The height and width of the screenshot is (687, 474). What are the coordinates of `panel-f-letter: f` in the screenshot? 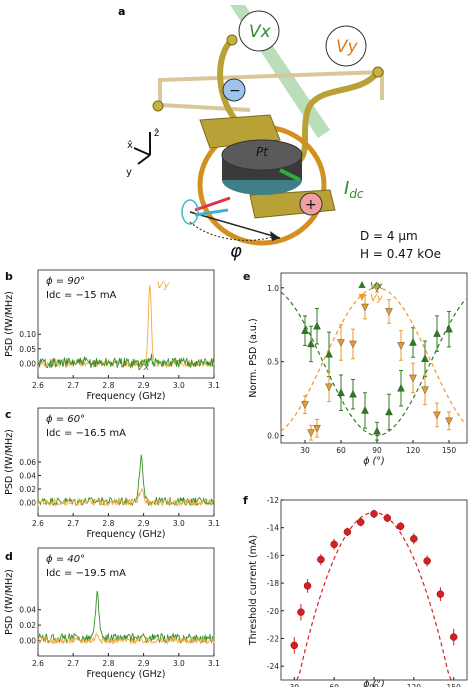 It's located at (245, 500).